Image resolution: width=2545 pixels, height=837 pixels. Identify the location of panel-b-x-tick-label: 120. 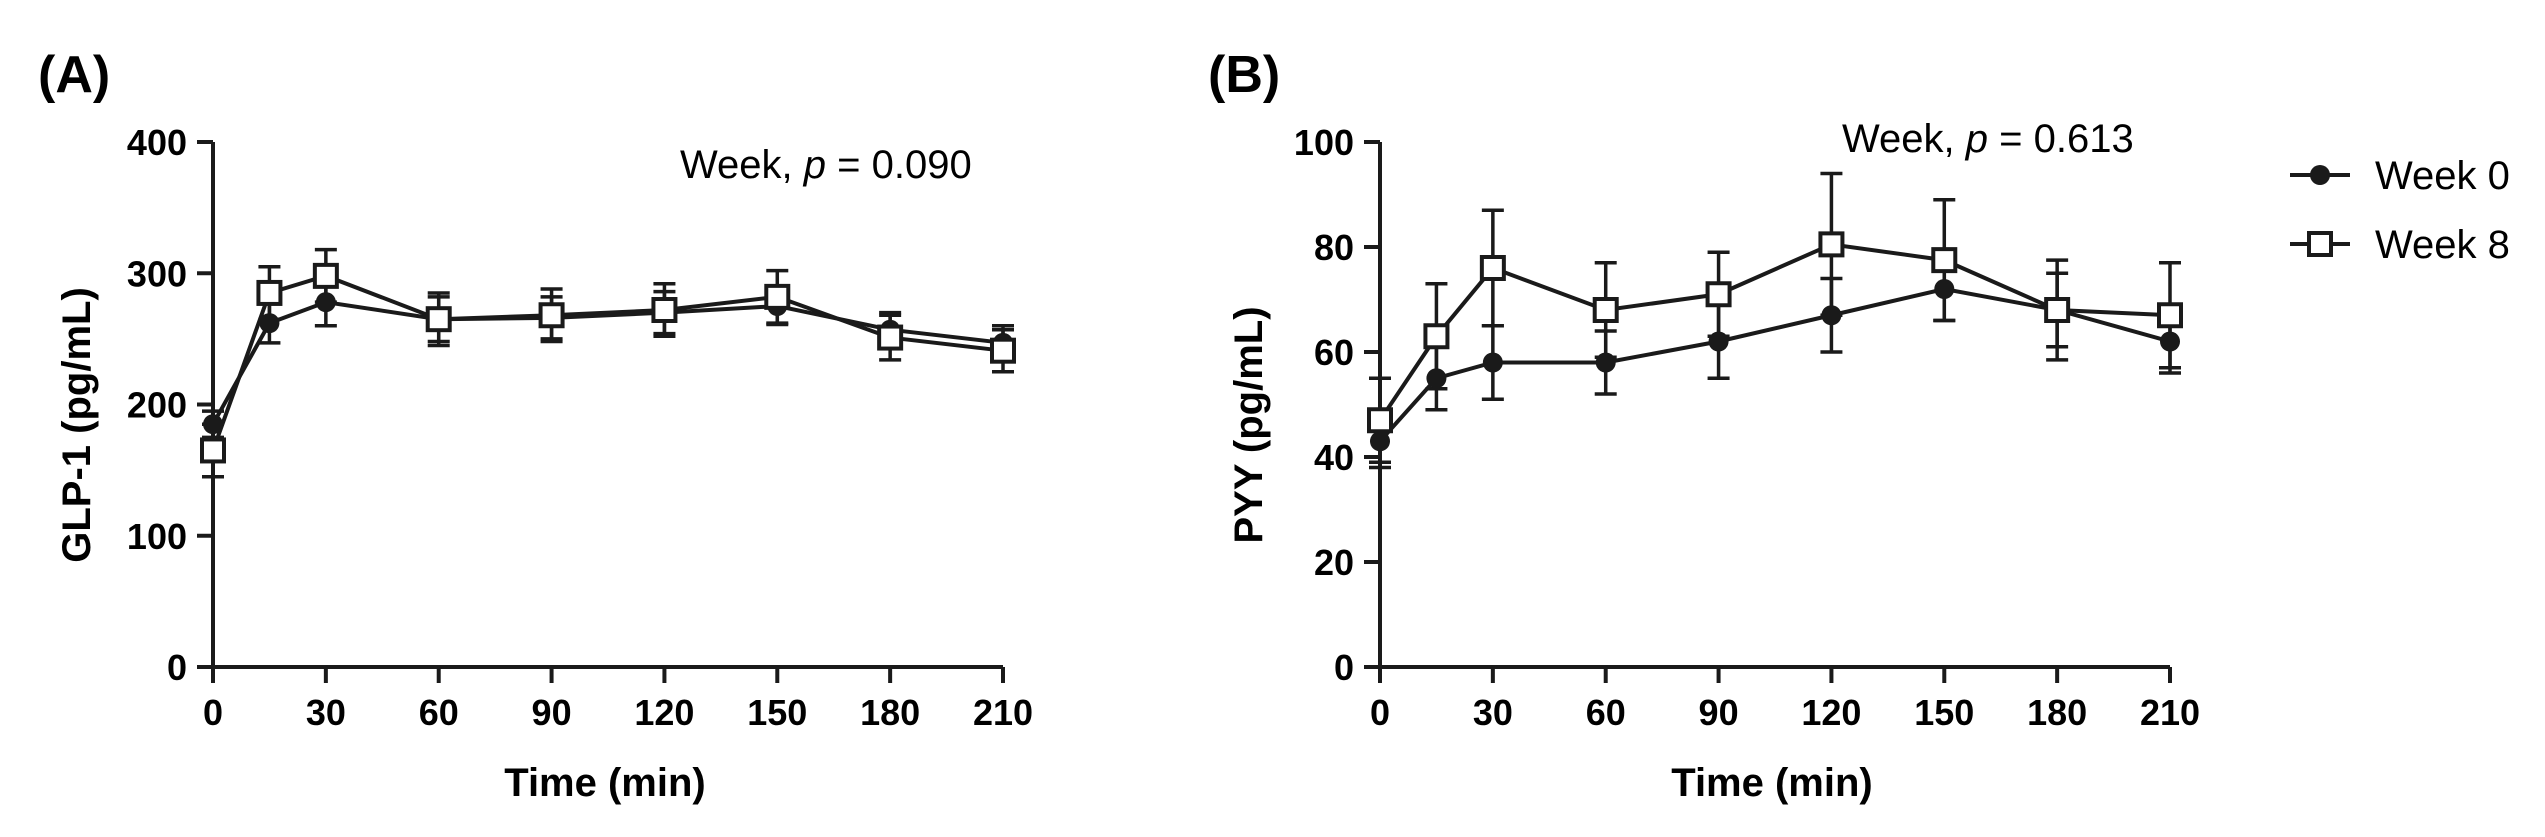
(1831, 712).